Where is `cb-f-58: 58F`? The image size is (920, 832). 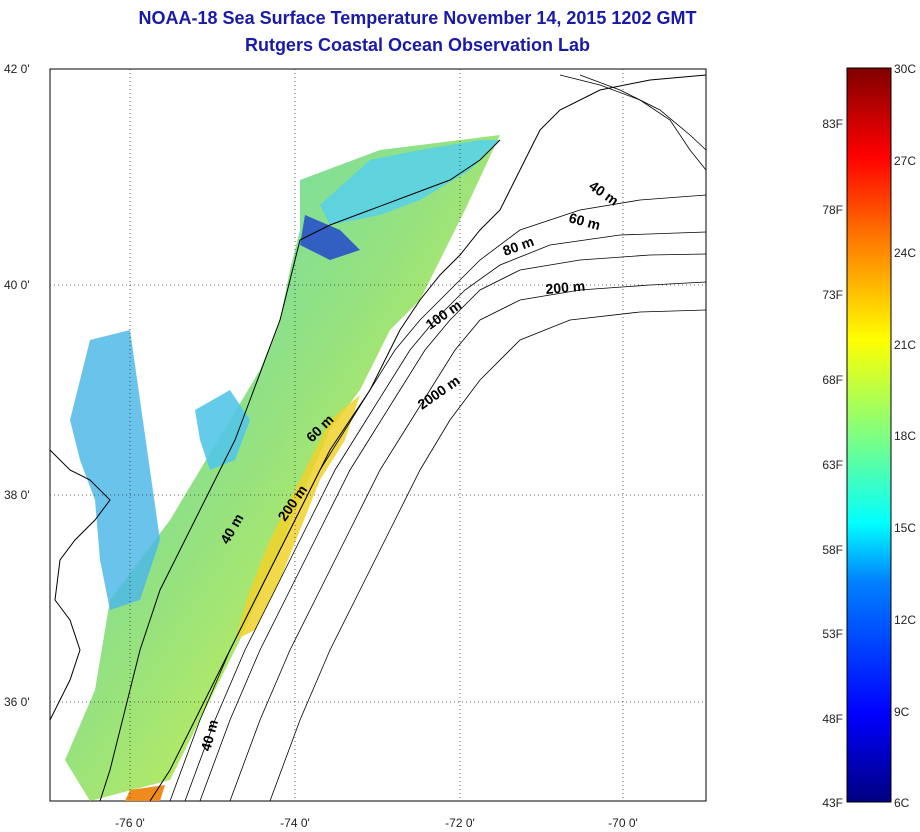
cb-f-58: 58F is located at coordinates (832, 550).